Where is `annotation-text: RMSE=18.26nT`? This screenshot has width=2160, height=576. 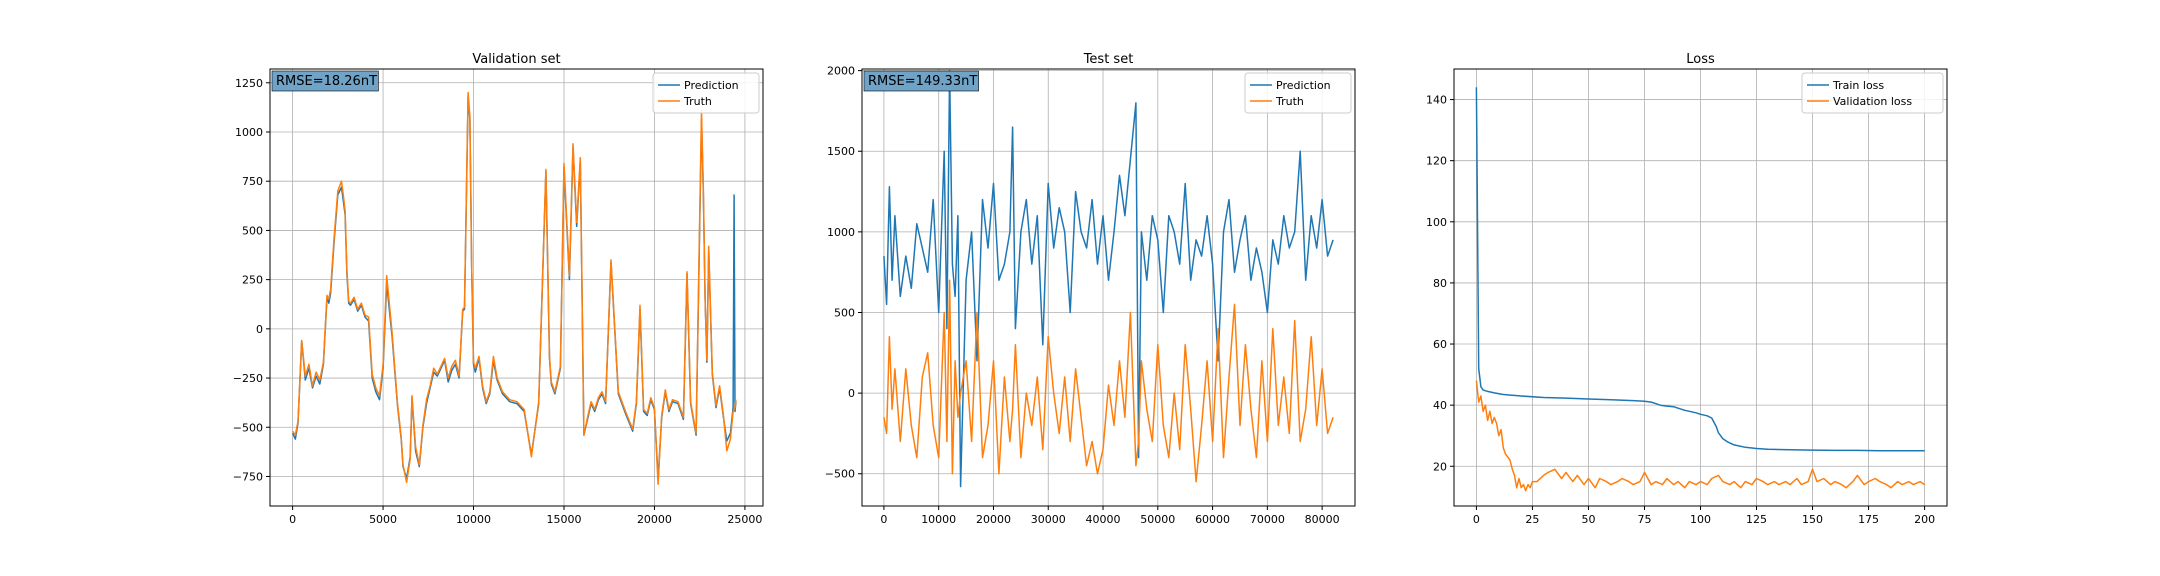 annotation-text: RMSE=18.26nT is located at coordinates (326, 81).